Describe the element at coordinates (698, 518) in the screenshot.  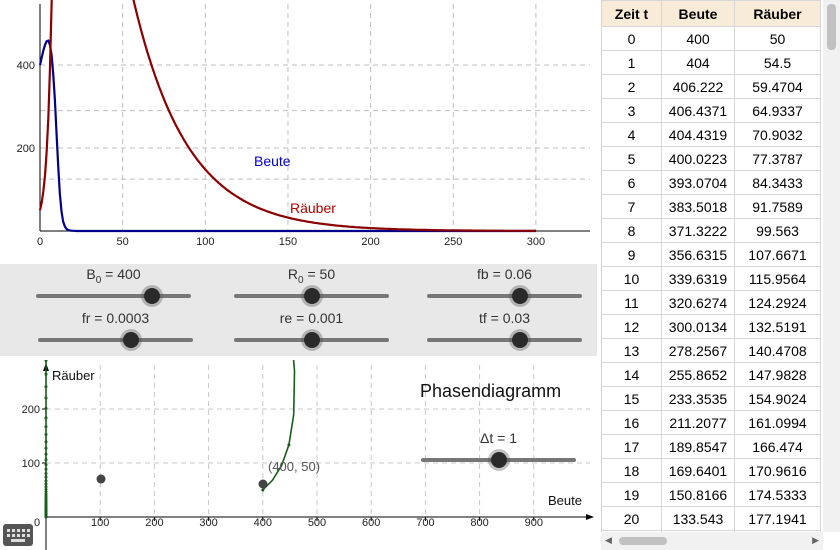
I see `table-cell: 133.543` at that location.